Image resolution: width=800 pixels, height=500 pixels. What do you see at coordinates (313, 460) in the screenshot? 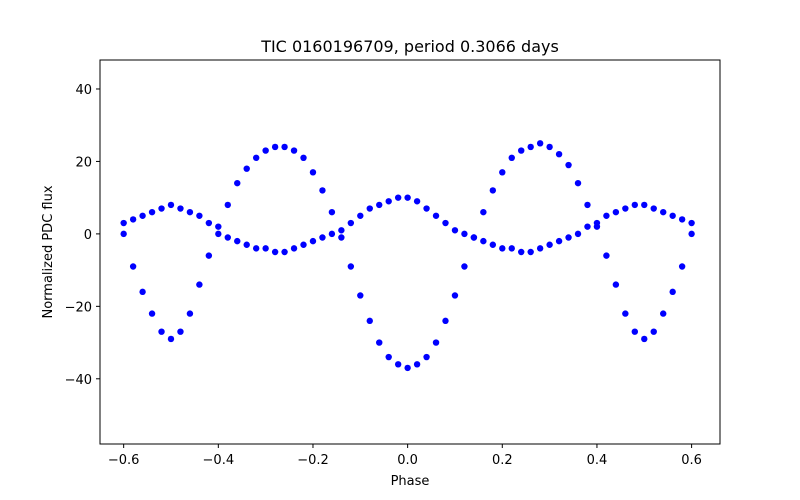
I see `x-tick-label: −0.2` at bounding box center [313, 460].